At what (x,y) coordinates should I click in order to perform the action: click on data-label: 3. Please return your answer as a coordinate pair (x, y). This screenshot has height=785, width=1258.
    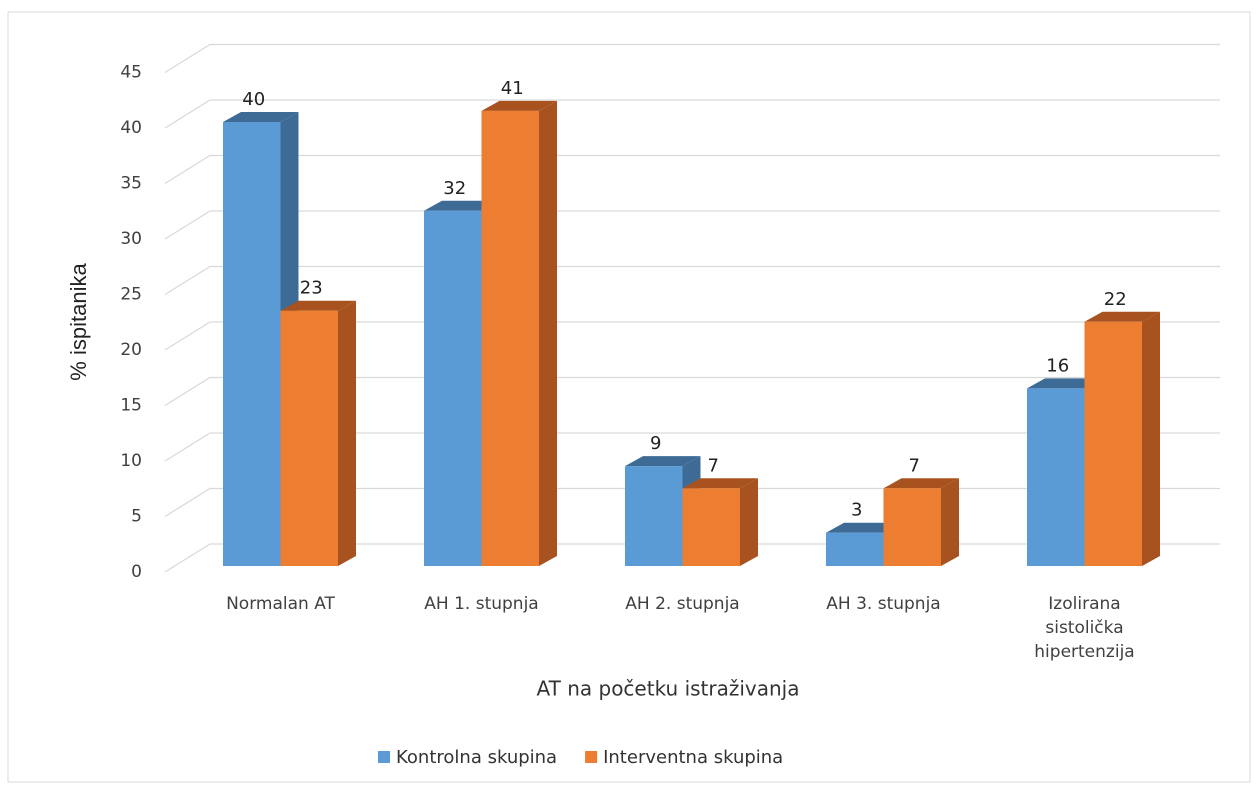
    Looking at the image, I should click on (856, 510).